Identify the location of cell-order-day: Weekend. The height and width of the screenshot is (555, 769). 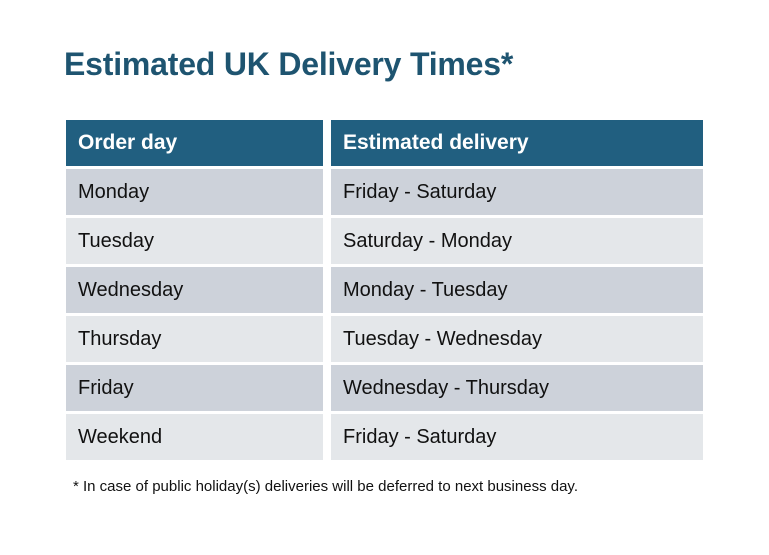
(194, 437).